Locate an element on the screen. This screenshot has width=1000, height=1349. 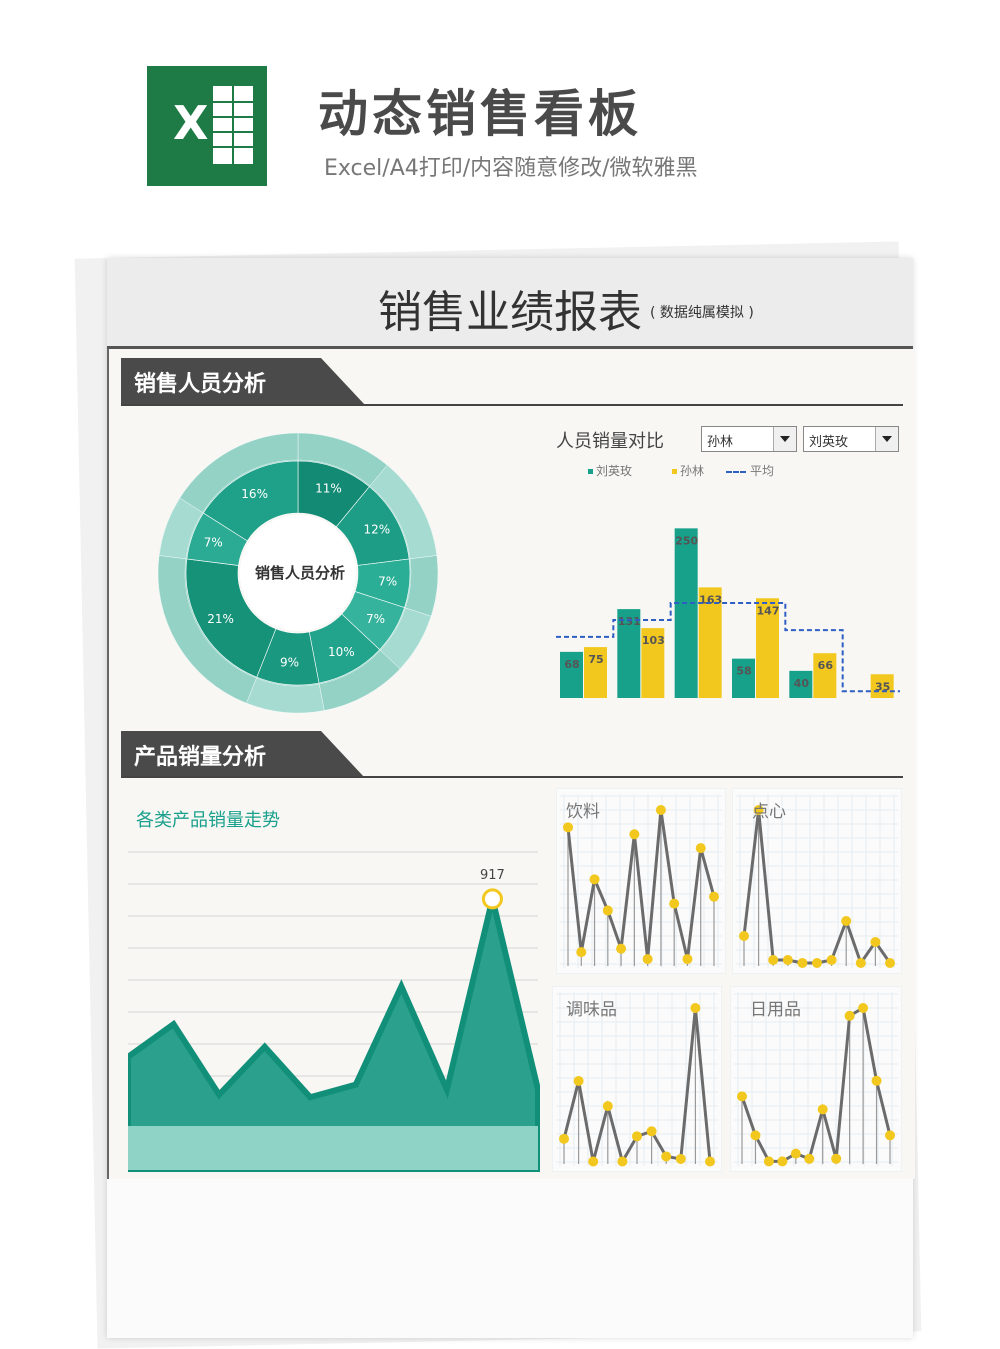
legend-label: 平均 is located at coordinates (762, 471).